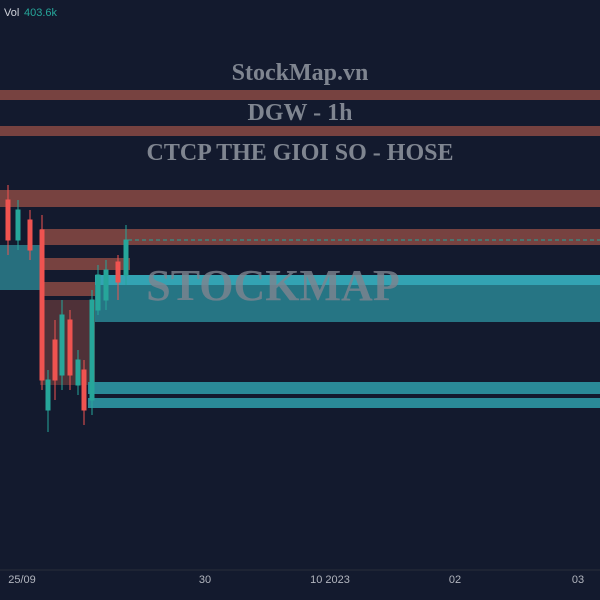 Image resolution: width=600 pixels, height=600 pixels. I want to click on candles, so click(67, 308).